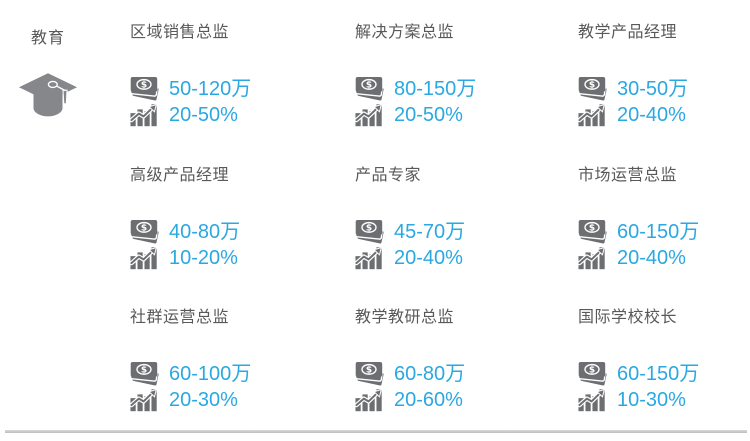 The height and width of the screenshot is (441, 750). Describe the element at coordinates (405, 317) in the screenshot. I see `job-title: 教学教研总监` at that location.